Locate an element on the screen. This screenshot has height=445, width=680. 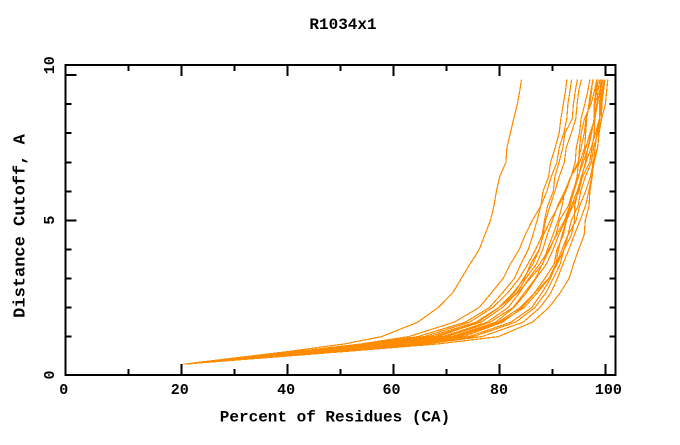
y-tick-label-5: 5 is located at coordinates (50, 220).